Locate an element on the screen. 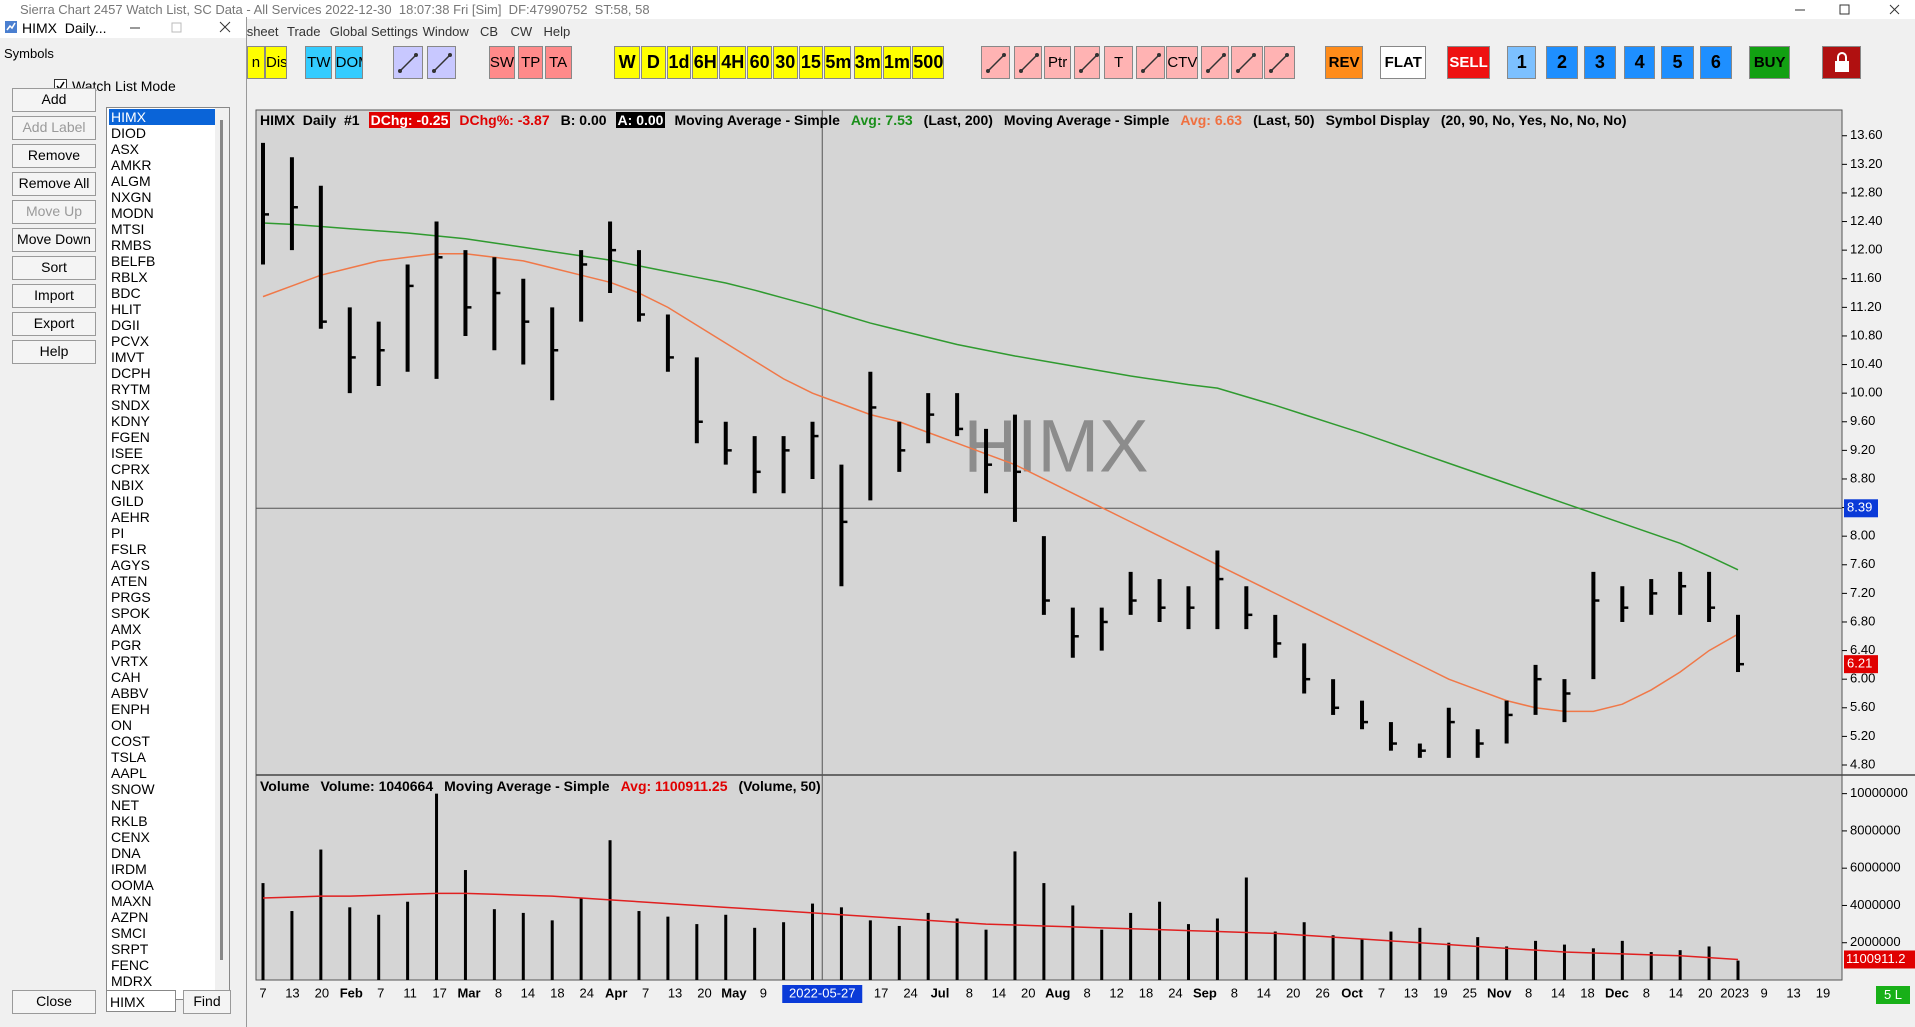 The image size is (1915, 1027). symbol-item: SNOW is located at coordinates (133, 789).